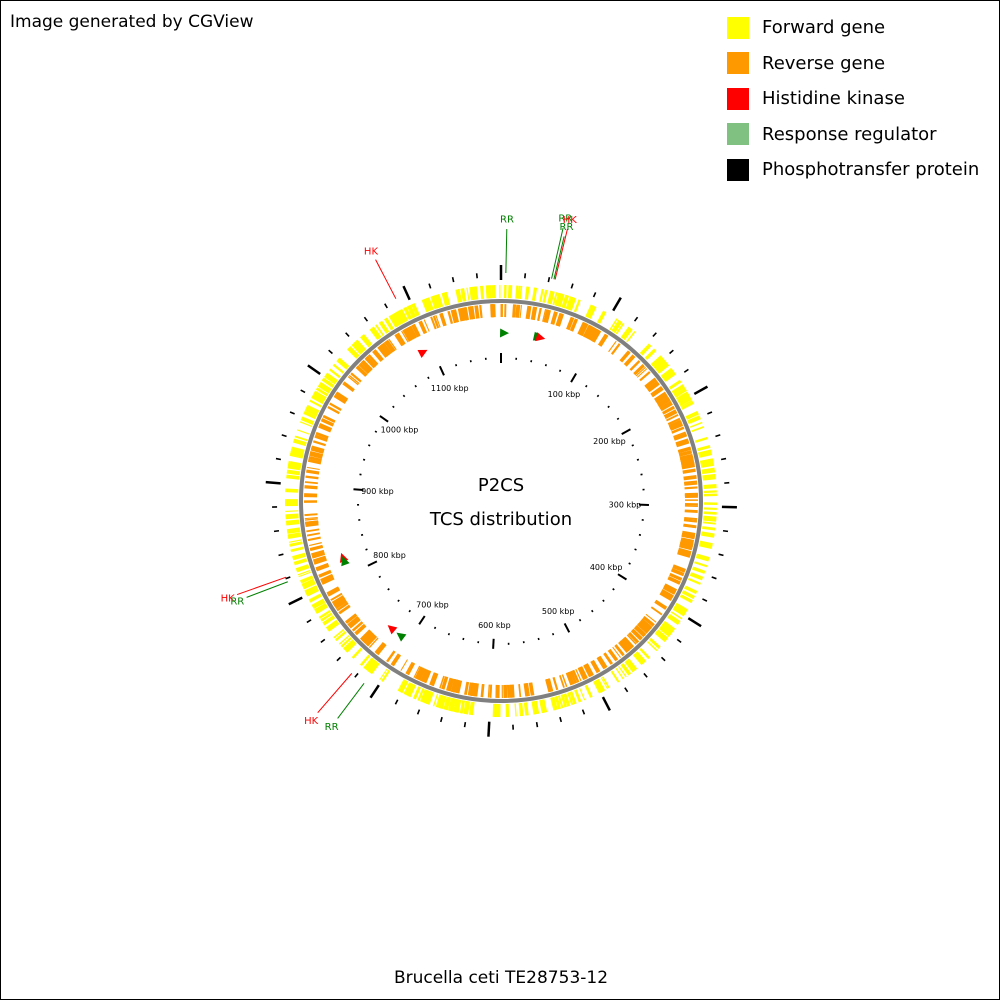 Image resolution: width=1000 pixels, height=1000 pixels. I want to click on histidine-kinase-label: HK, so click(228, 598).